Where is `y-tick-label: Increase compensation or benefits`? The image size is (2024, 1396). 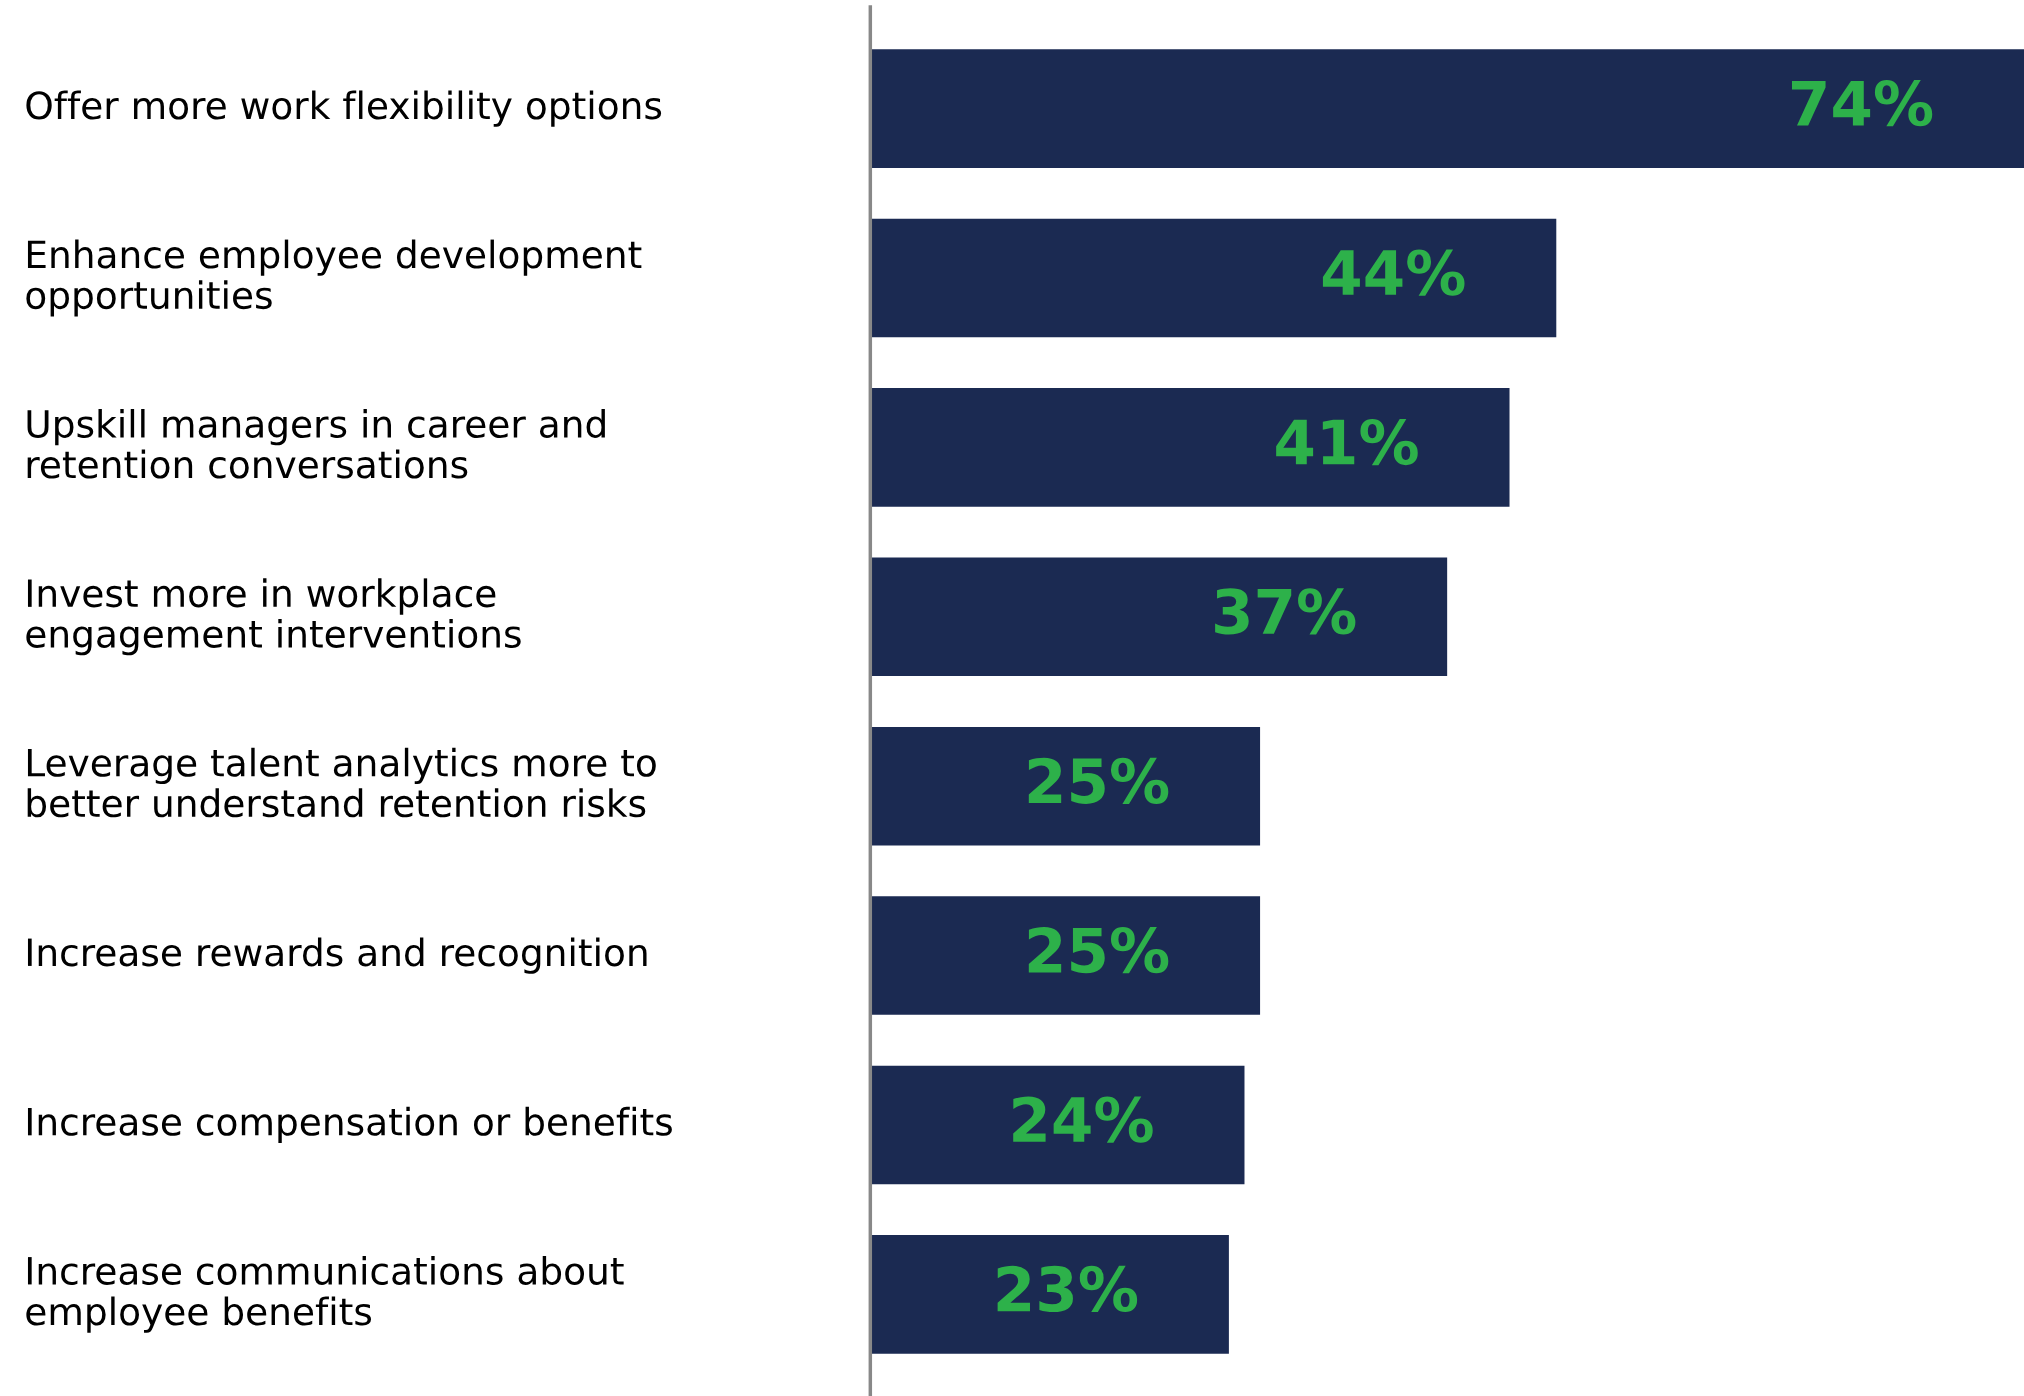
y-tick-label: Increase compensation or benefits is located at coordinates (349, 1125).